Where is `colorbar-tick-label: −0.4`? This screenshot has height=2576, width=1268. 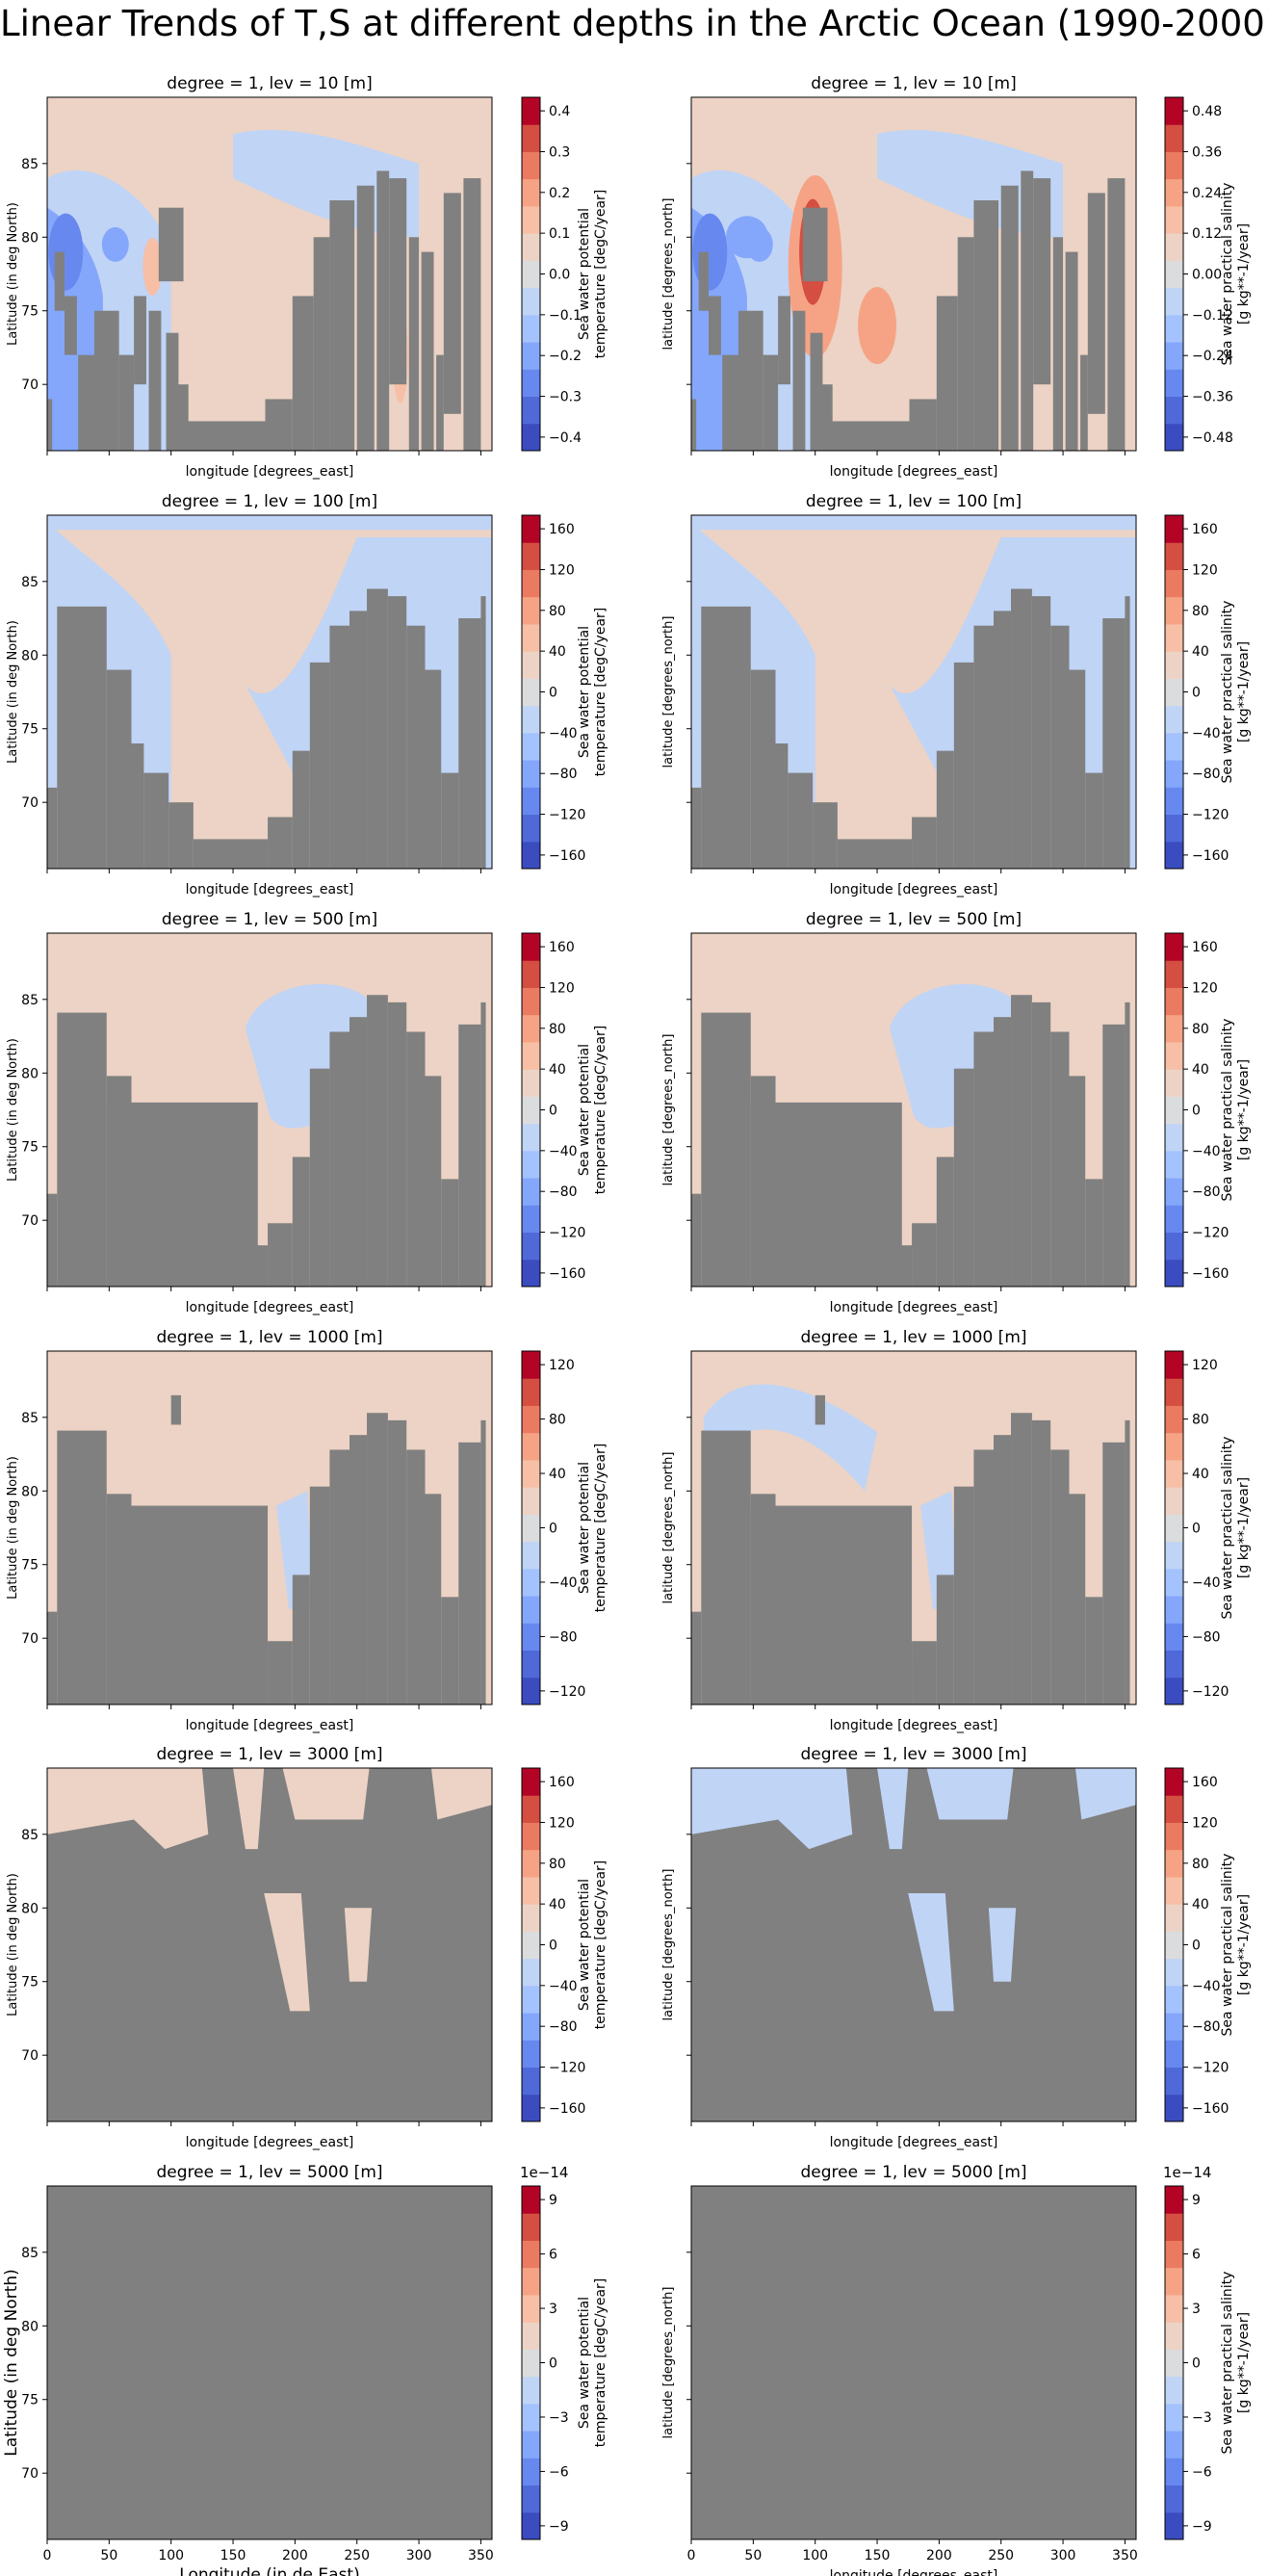
colorbar-tick-label: −0.4 is located at coordinates (565, 438).